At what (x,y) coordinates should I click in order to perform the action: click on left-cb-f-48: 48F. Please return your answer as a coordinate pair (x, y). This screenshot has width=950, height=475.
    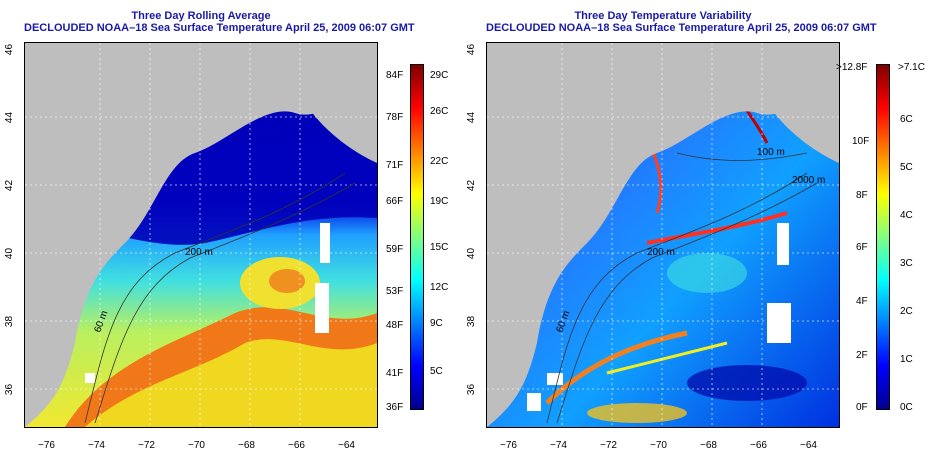
    Looking at the image, I should click on (395, 325).